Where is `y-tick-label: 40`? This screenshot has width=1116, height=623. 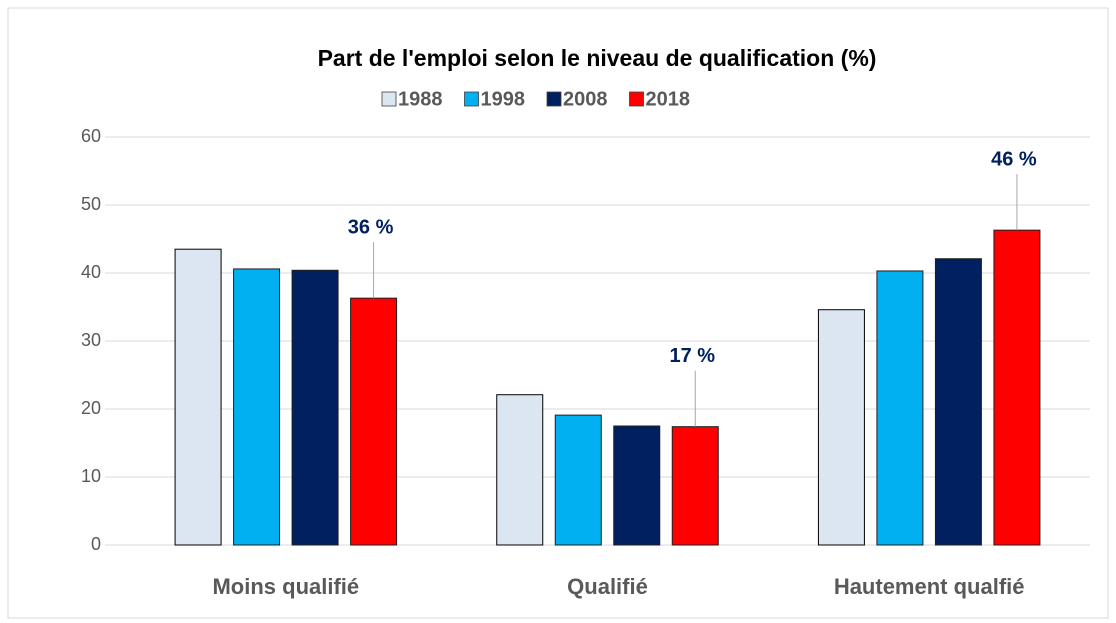
y-tick-label: 40 is located at coordinates (91, 272).